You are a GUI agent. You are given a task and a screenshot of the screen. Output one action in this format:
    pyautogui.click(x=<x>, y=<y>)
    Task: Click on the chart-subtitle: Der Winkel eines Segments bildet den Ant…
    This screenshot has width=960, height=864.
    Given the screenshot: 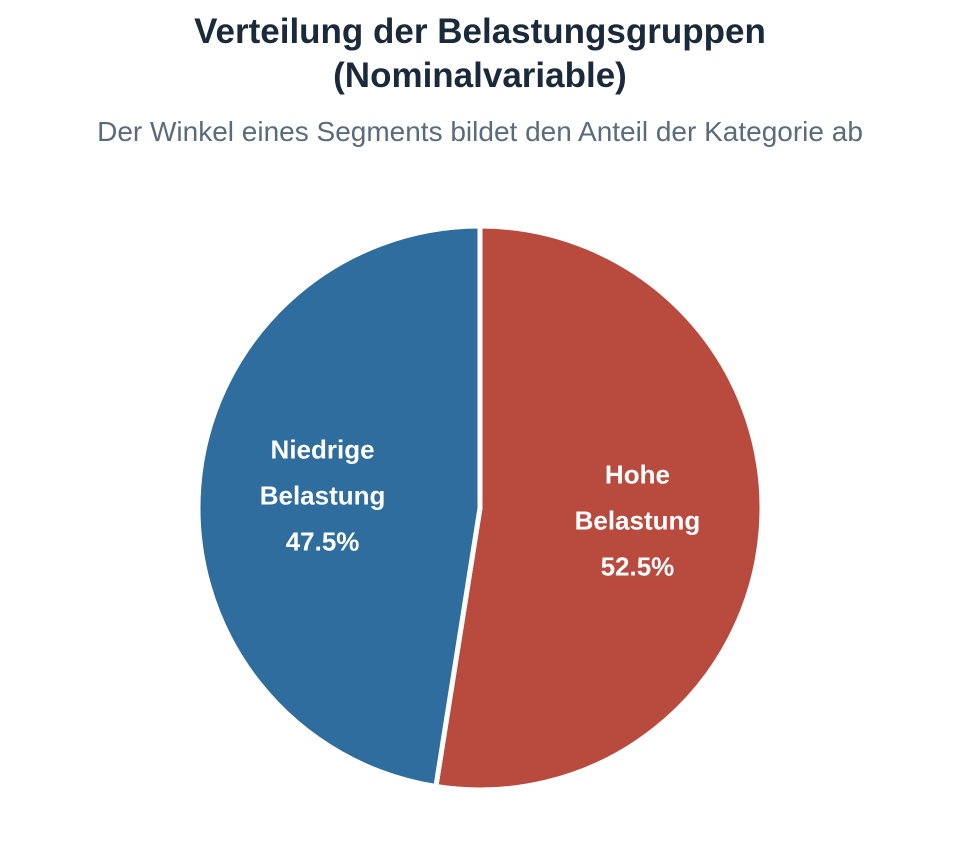 What is the action you would take?
    pyautogui.click(x=480, y=131)
    